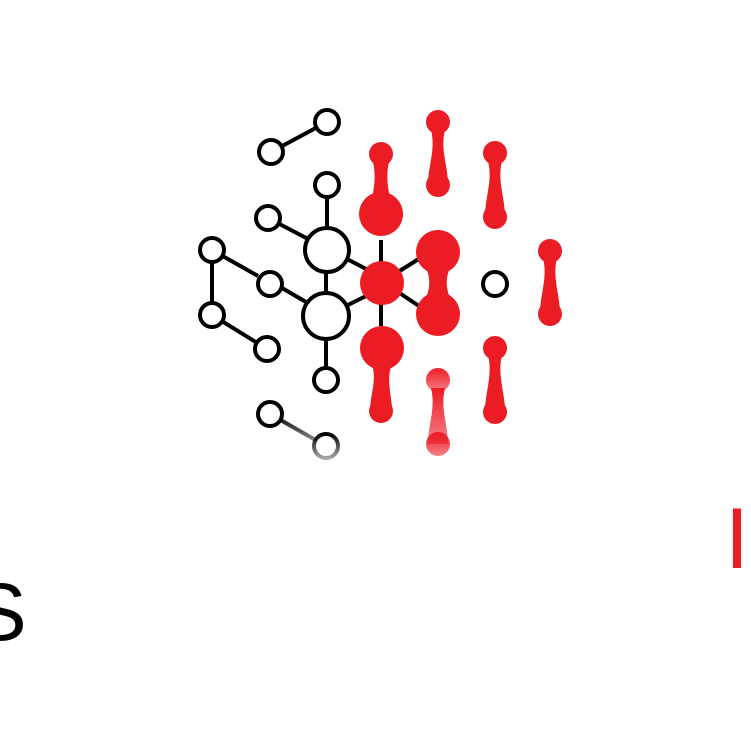  I want to click on wordmark-fragment-right: I, so click(737, 539).